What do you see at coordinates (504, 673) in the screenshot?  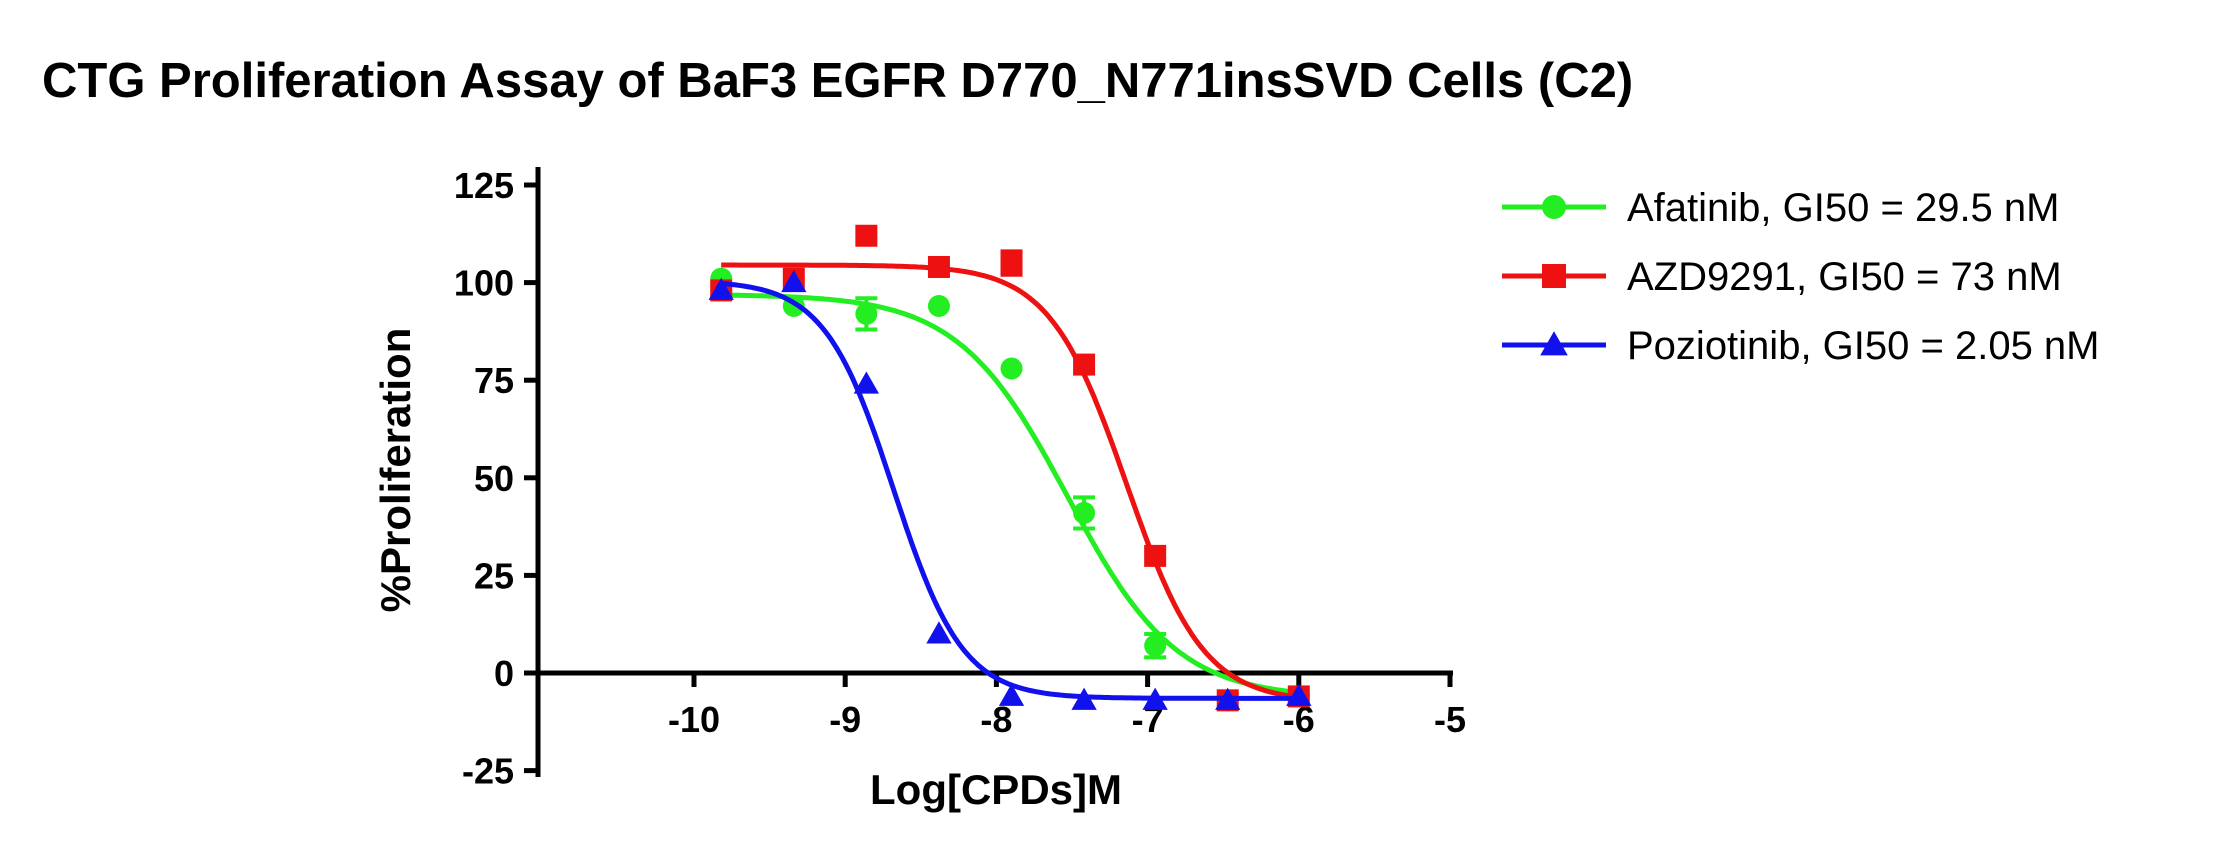 I see `y-tick-label: 0` at bounding box center [504, 673].